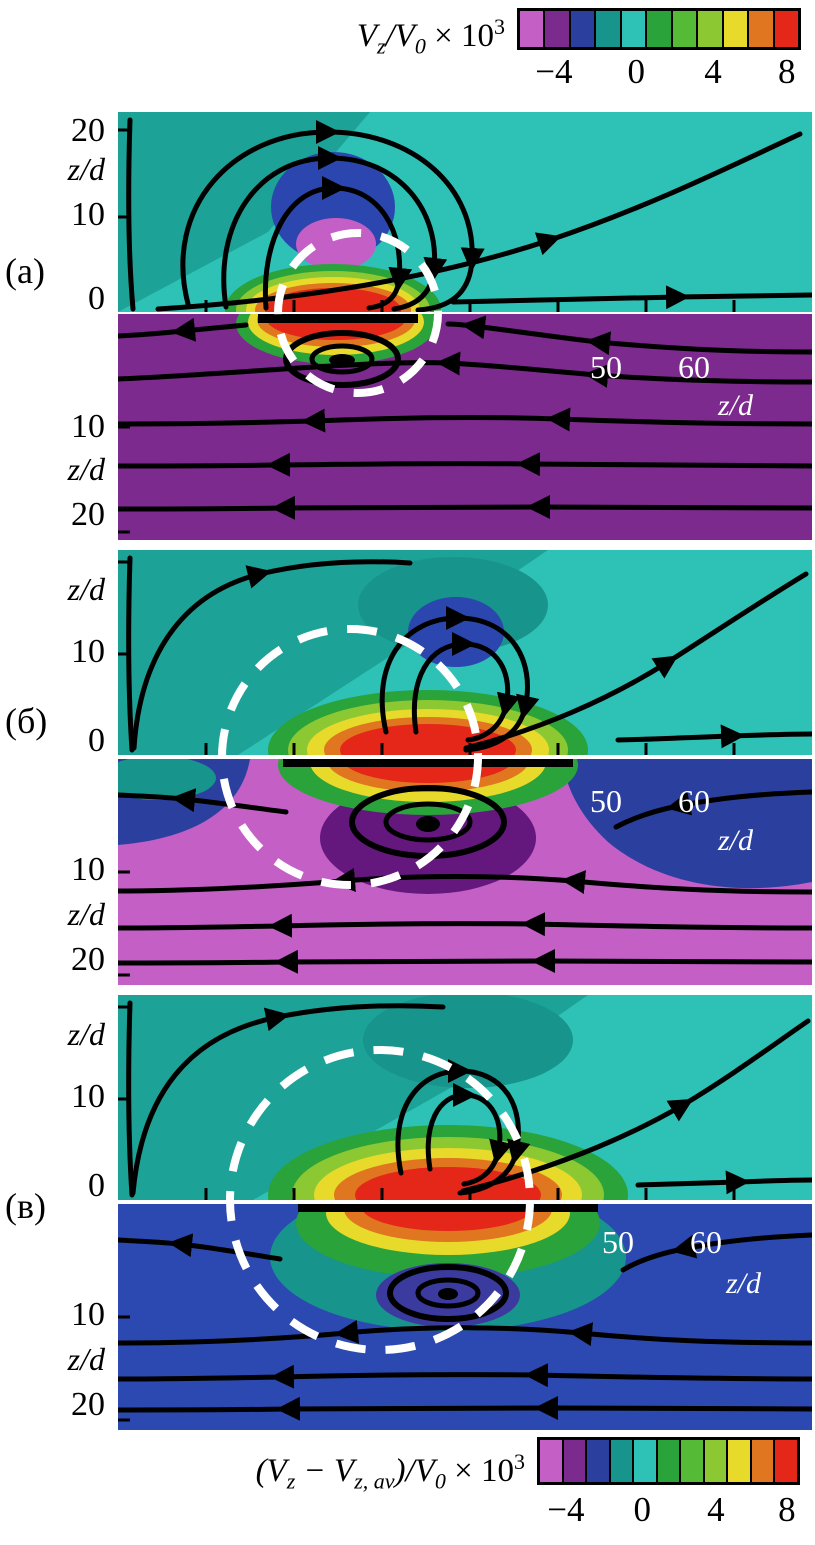  I want to click on v-upper-axis-ticks, so click(427, 1102).